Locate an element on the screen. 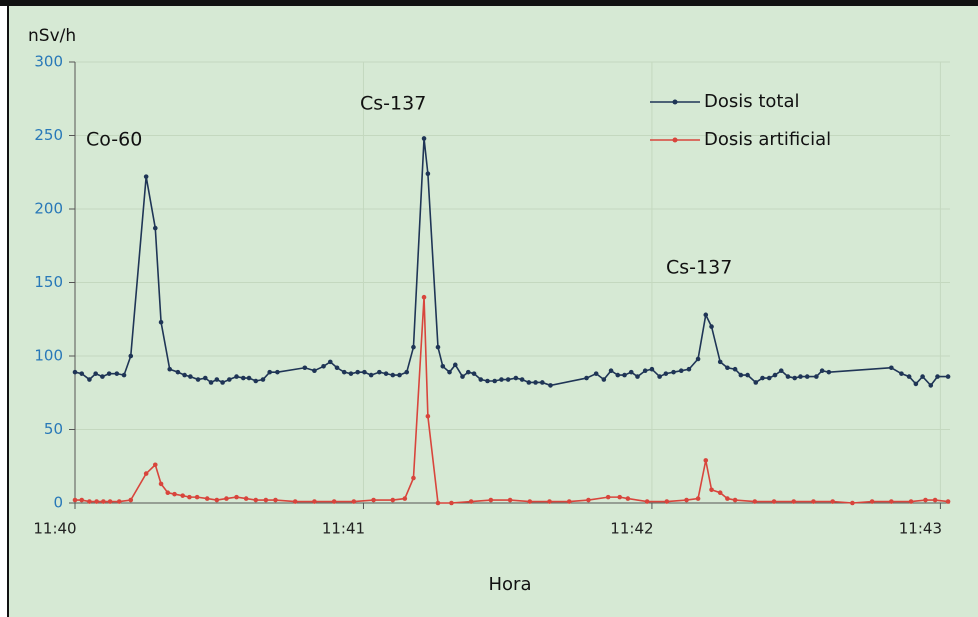 This screenshot has height=617, width=978. x-tick-label: 11:40 is located at coordinates (54, 529).